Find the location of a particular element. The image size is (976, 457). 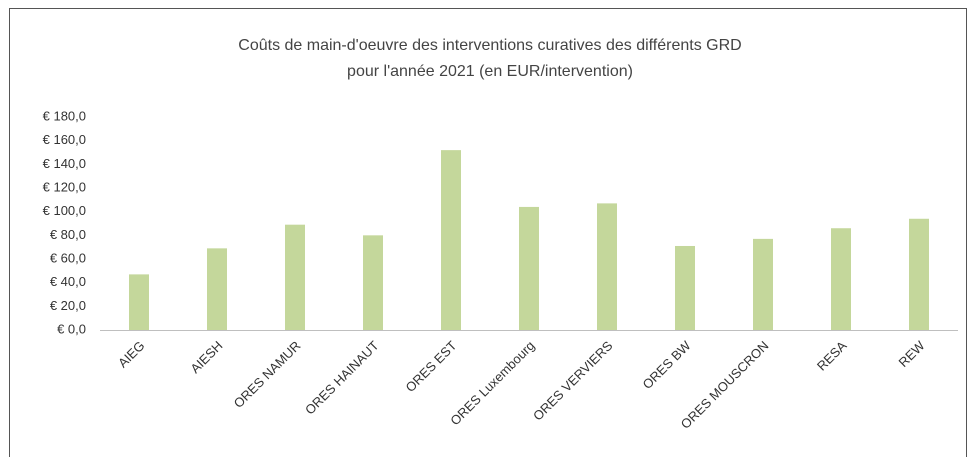

y-tick-label: € 140,0 is located at coordinates (64, 163).